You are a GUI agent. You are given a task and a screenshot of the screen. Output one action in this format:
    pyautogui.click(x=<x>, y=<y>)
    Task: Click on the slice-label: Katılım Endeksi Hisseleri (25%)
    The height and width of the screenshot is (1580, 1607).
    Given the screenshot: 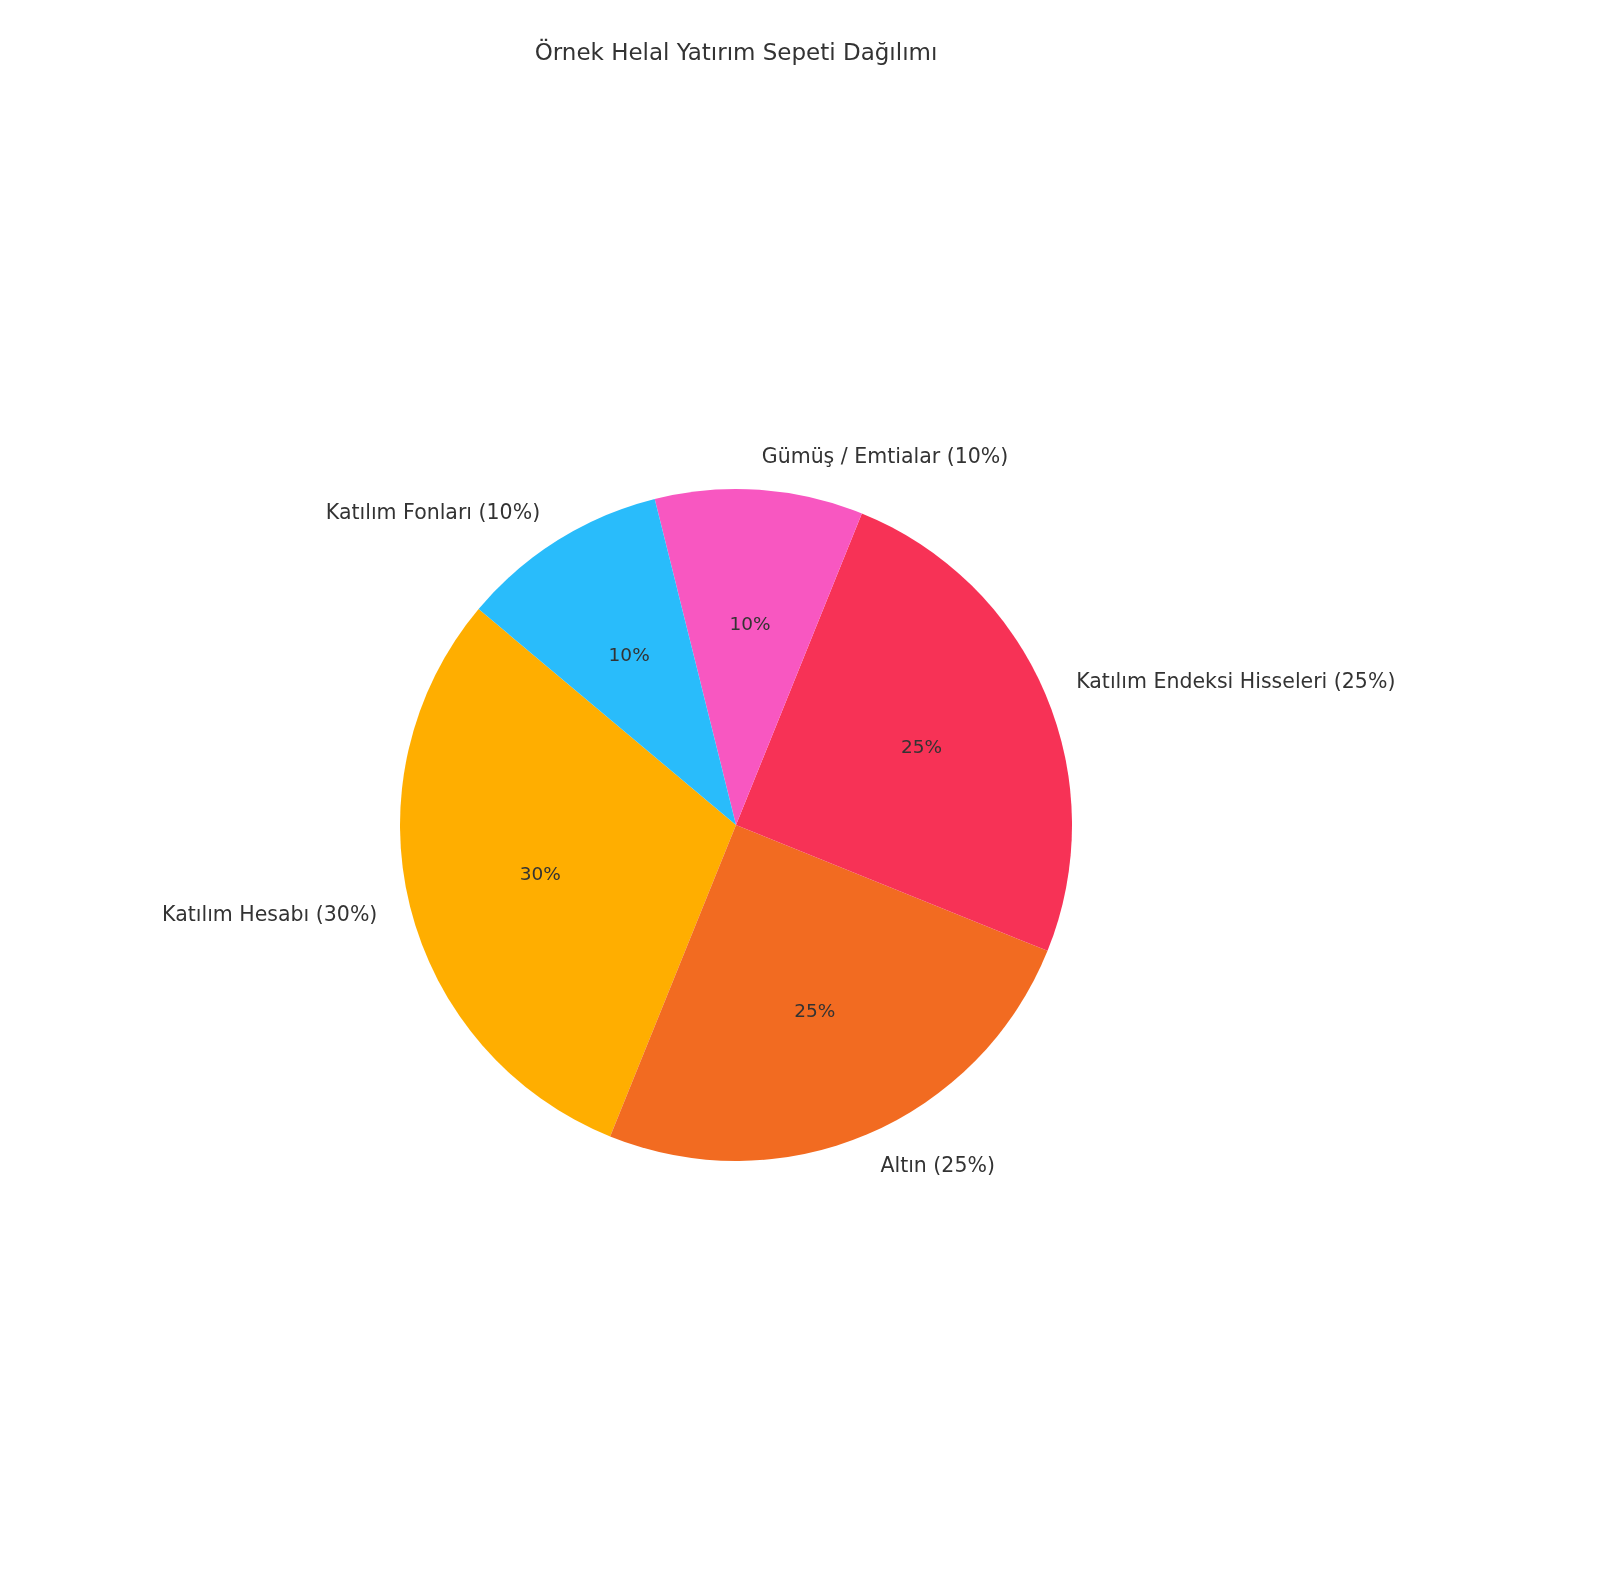 What is the action you would take?
    pyautogui.click(x=1236, y=680)
    